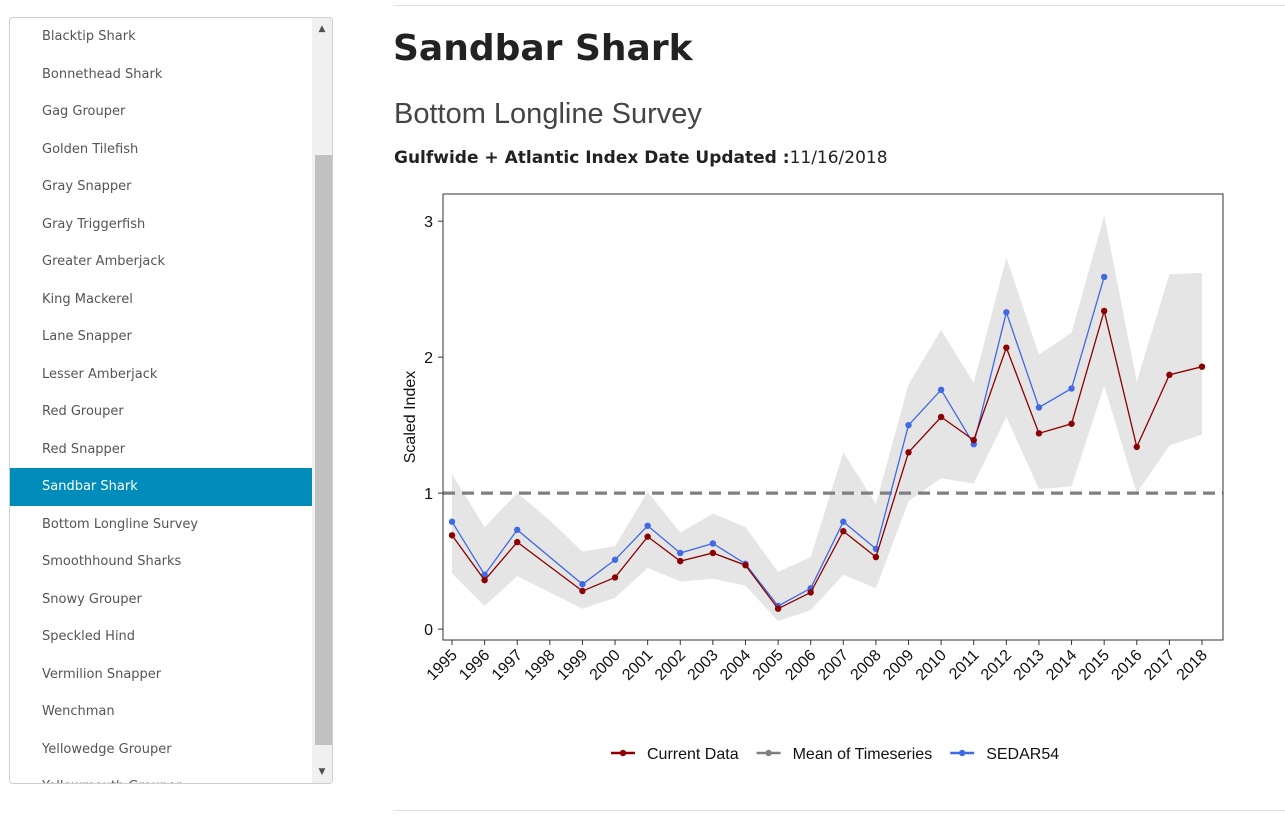 The image size is (1285, 822). Describe the element at coordinates (83, 411) in the screenshot. I see `sidebar-item: Red Grouper` at that location.